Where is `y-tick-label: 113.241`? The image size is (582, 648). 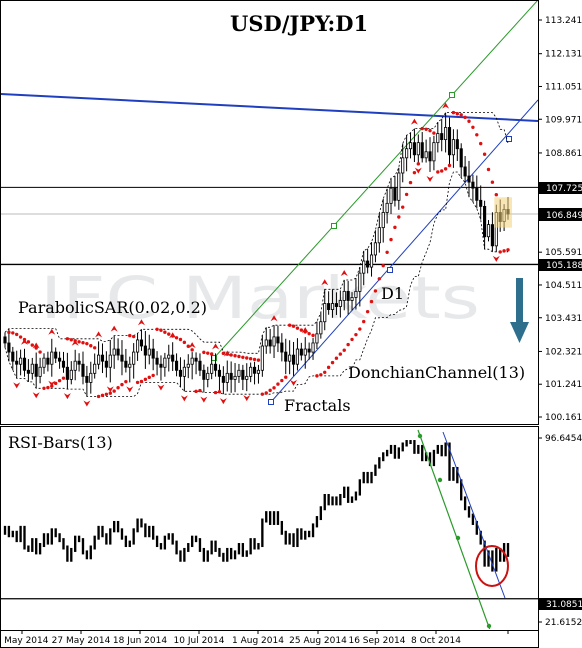 y-tick-label: 113.241 is located at coordinates (563, 21).